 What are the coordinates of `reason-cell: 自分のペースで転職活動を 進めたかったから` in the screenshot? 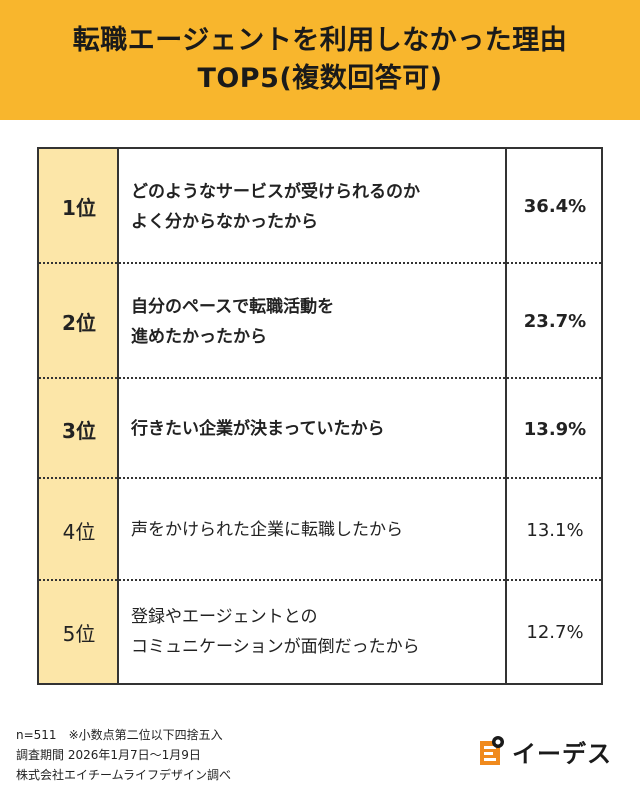 It's located at (316, 321).